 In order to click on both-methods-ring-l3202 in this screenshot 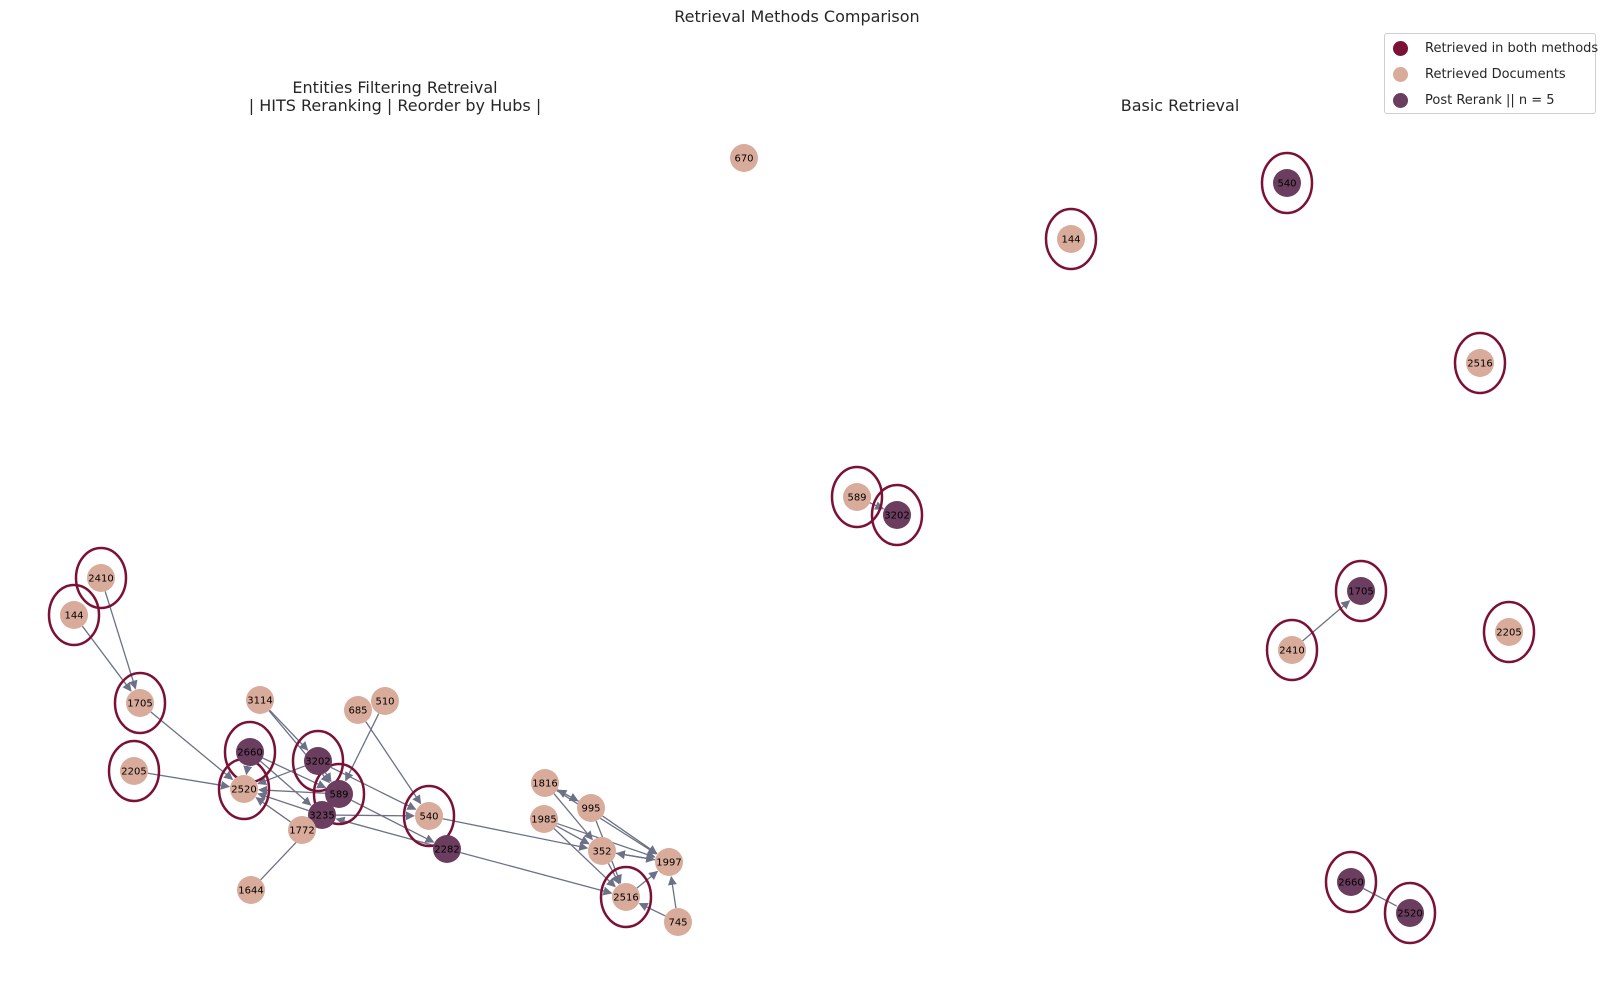, I will do `click(318, 761)`.